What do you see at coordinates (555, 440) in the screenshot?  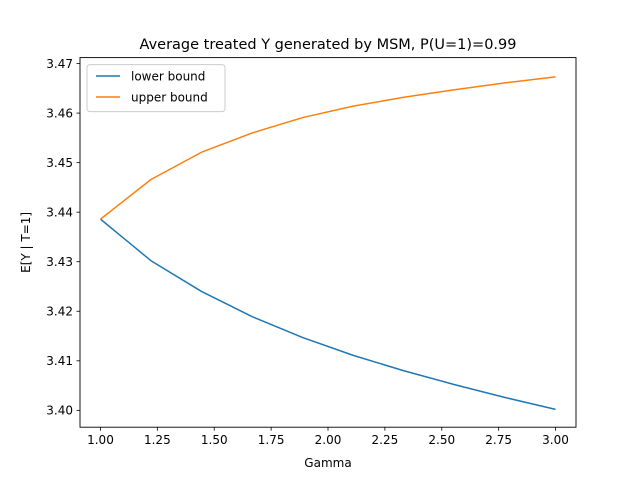 I see `x-tick-label: 3.00` at bounding box center [555, 440].